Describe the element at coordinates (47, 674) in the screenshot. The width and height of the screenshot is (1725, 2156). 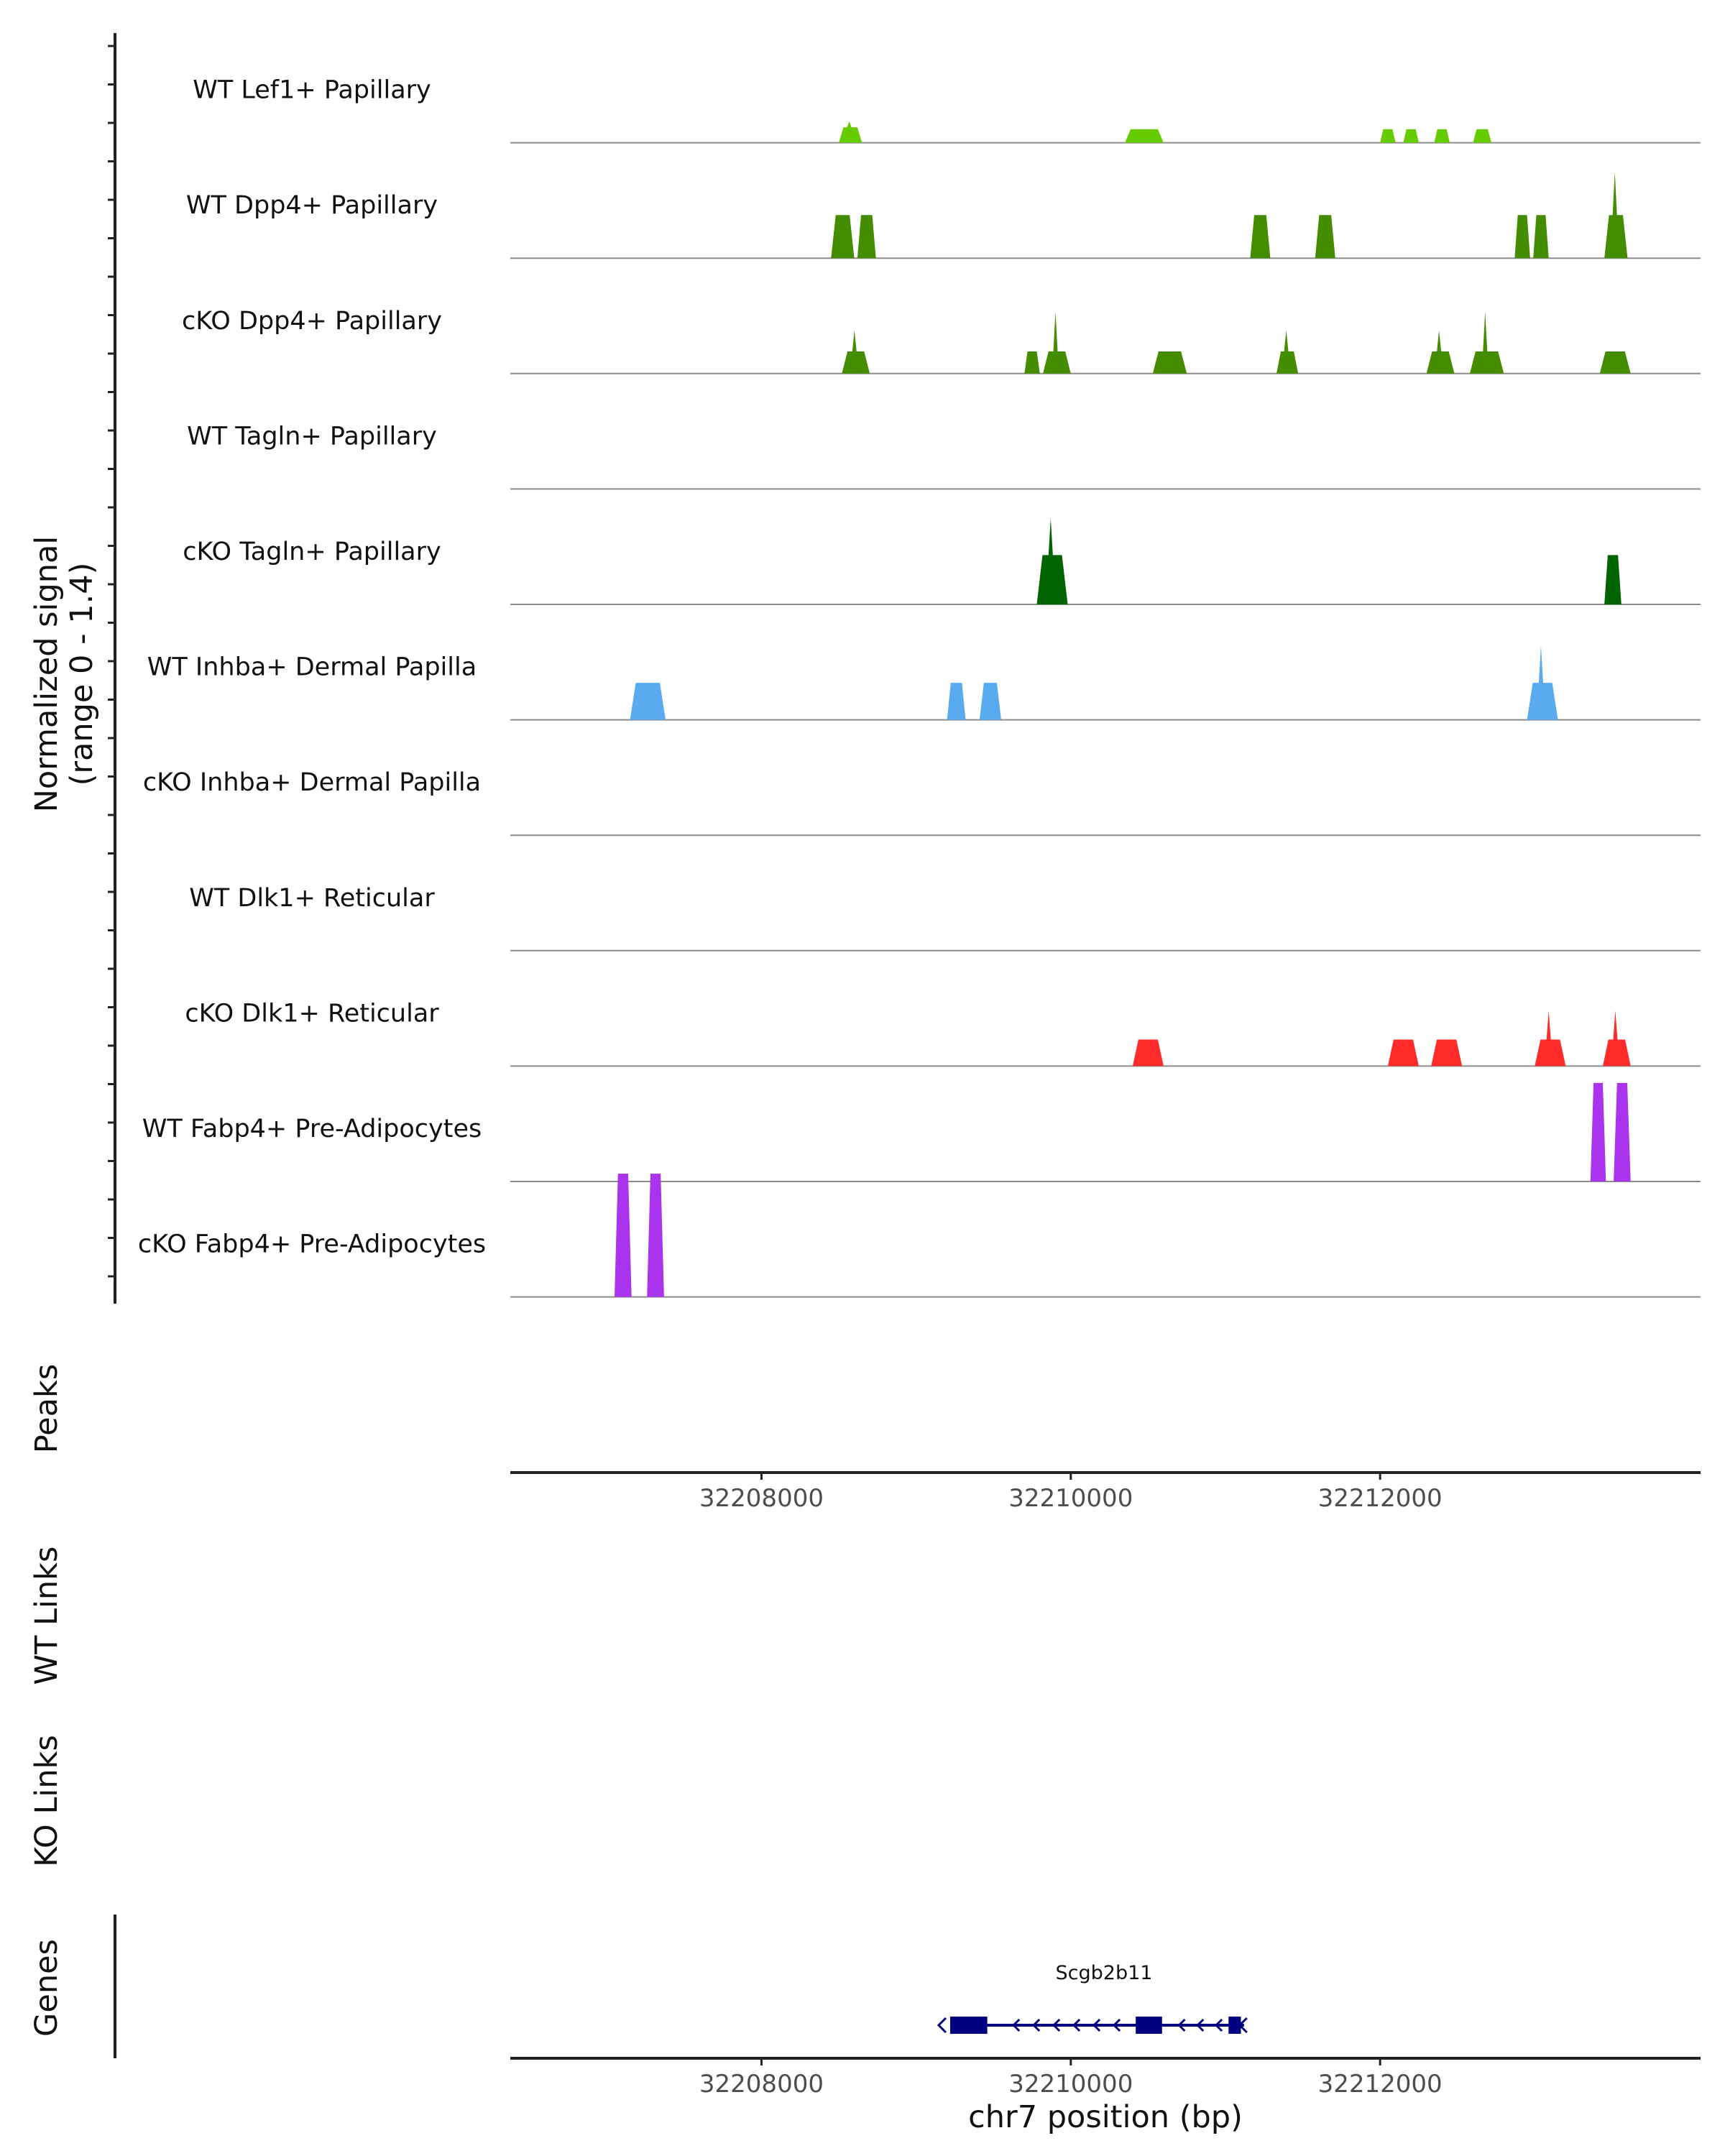
I see `y-axis-title: Normalized signal` at that location.